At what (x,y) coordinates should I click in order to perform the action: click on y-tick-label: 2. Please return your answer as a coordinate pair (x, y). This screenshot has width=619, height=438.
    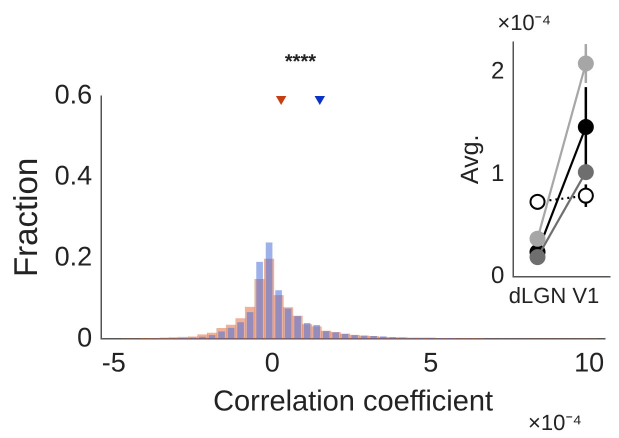
    Looking at the image, I should click on (497, 70).